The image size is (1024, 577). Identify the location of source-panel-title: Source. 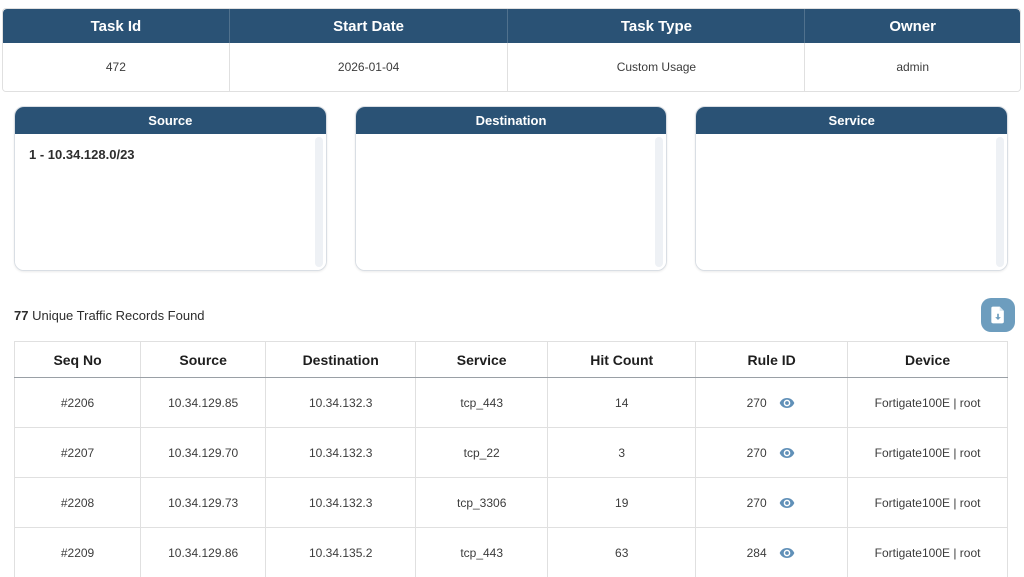
(170, 120).